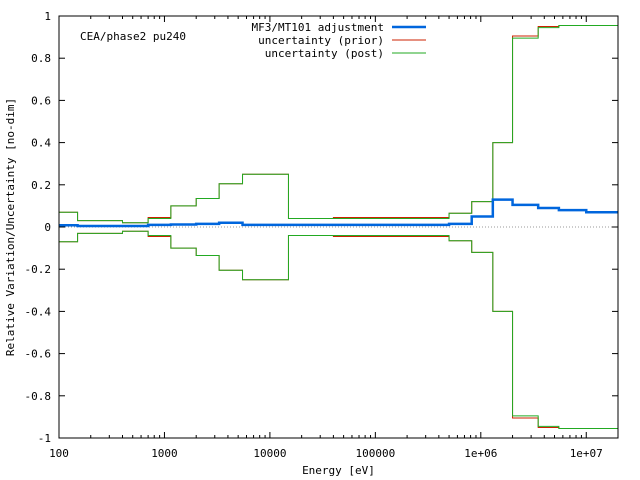 The image size is (640, 480). What do you see at coordinates (318, 27) in the screenshot?
I see `legend-label: MF3/MT101 adjustment` at bounding box center [318, 27].